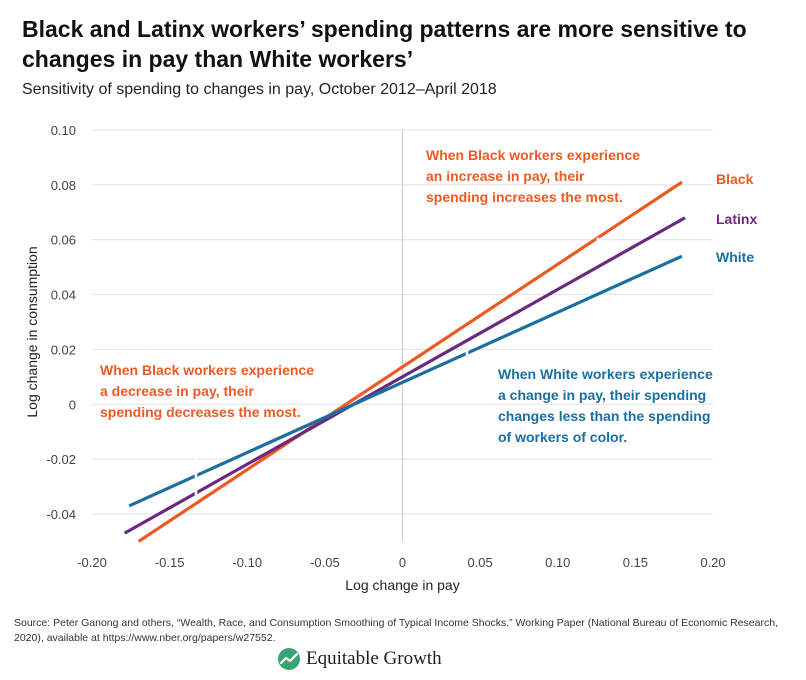 Image resolution: width=806 pixels, height=680 pixels. What do you see at coordinates (374, 658) in the screenshot?
I see `logo-text: Equitable Growth` at bounding box center [374, 658].